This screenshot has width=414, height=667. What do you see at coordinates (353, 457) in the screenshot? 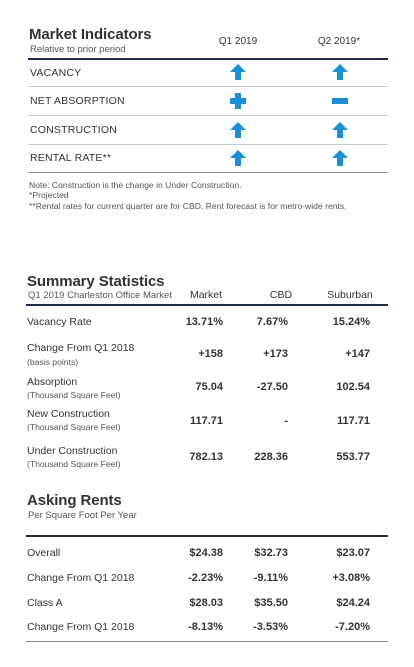
I see `value-suburban: 553.77` at bounding box center [353, 457].